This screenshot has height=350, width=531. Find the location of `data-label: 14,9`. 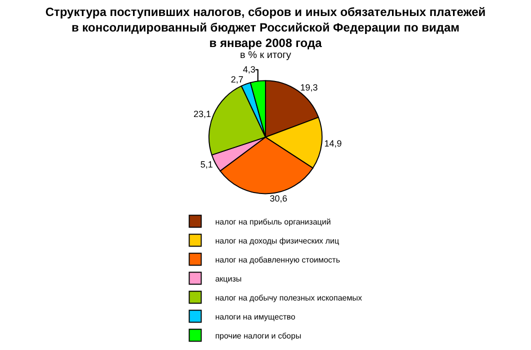

data-label: 14,9 is located at coordinates (333, 143).